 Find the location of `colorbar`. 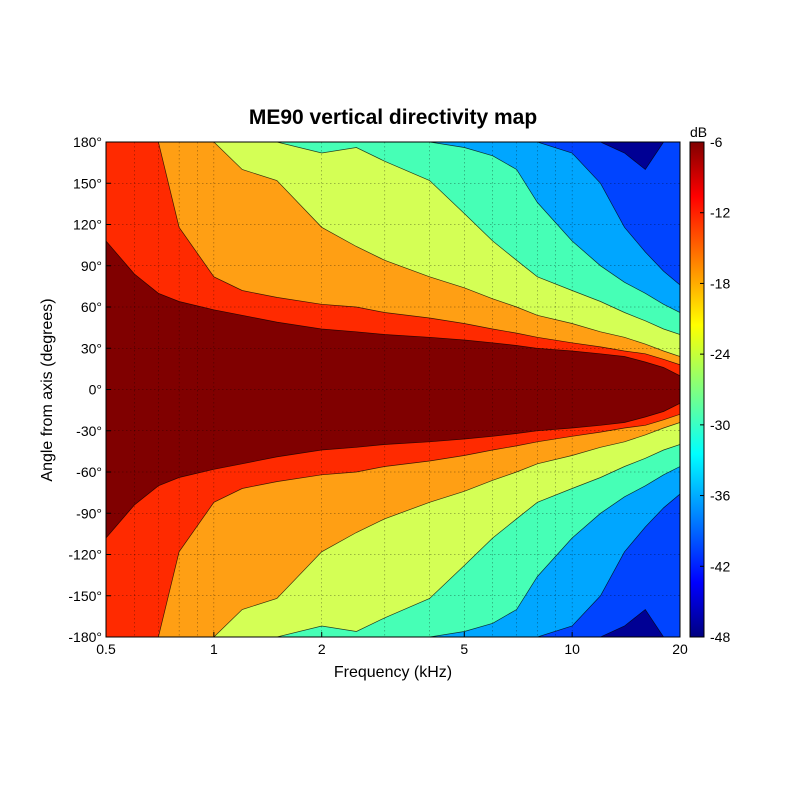

colorbar is located at coordinates (697, 389).